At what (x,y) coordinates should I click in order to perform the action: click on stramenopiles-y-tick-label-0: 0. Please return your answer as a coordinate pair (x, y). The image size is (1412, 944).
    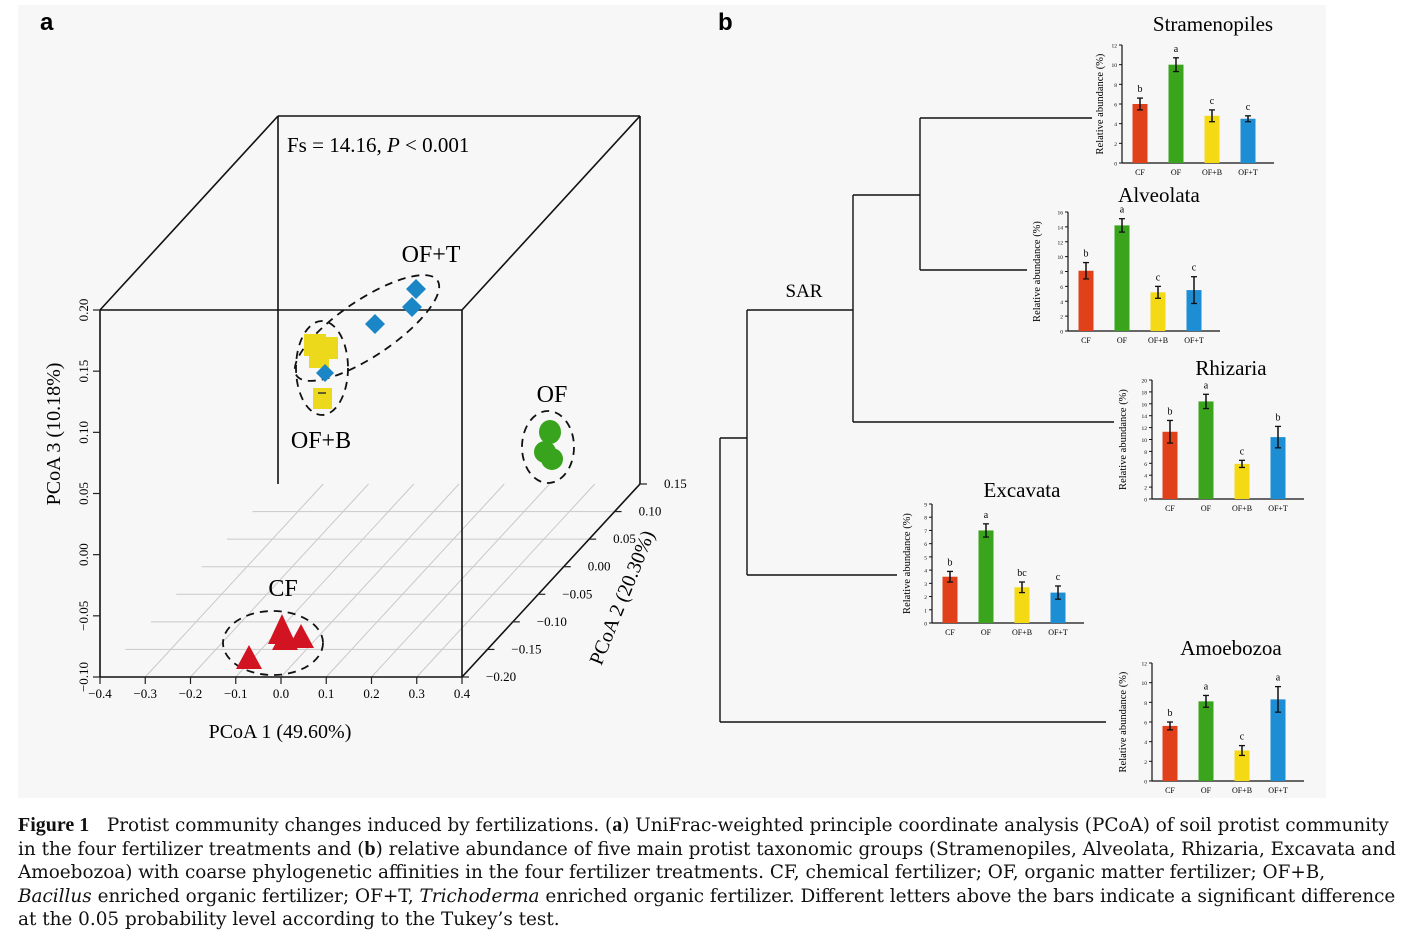
    Looking at the image, I should click on (1115, 165).